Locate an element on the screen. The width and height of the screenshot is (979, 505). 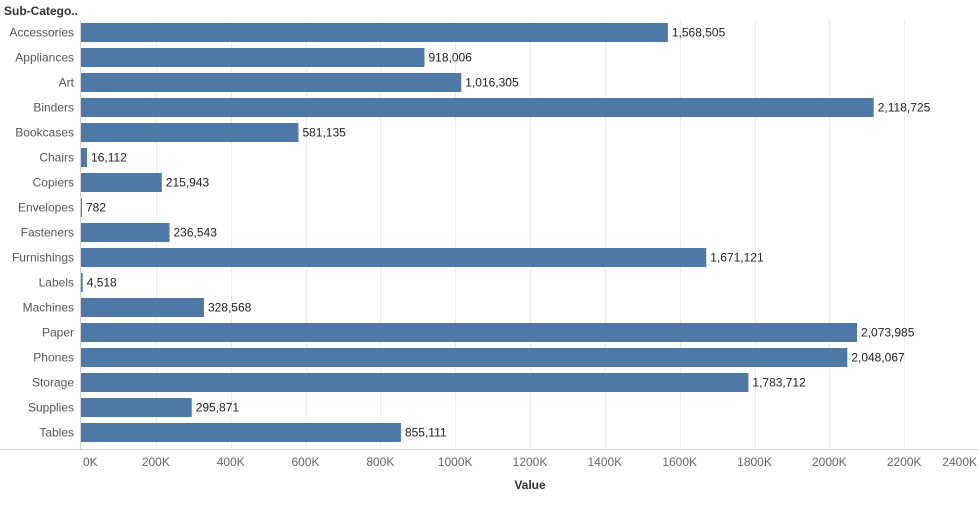
value-label: 295,871 is located at coordinates (218, 408).